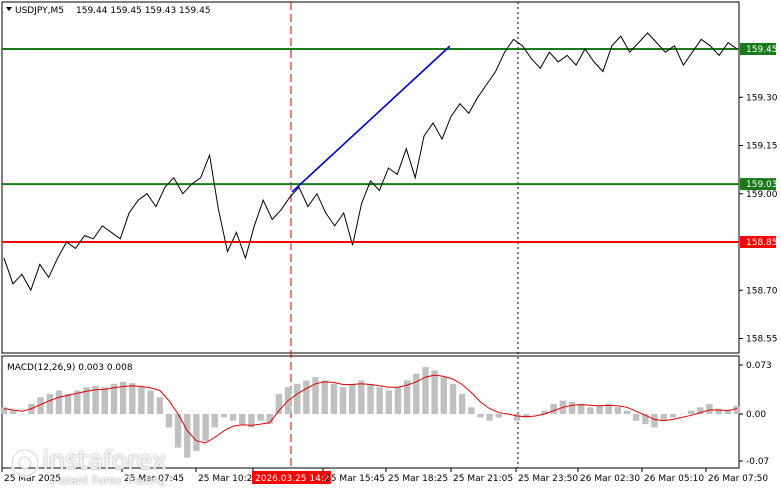 The height and width of the screenshot is (489, 781). Describe the element at coordinates (70, 368) in the screenshot. I see `macd-label: MACD(12,26,9) 0.003 0.008` at that location.